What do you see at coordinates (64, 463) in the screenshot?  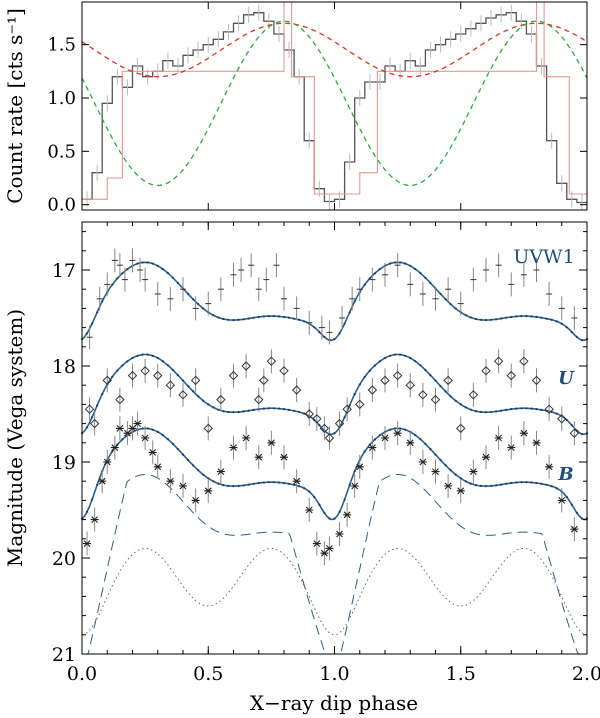 I see `bottom-ytick-label: 19` at bounding box center [64, 463].